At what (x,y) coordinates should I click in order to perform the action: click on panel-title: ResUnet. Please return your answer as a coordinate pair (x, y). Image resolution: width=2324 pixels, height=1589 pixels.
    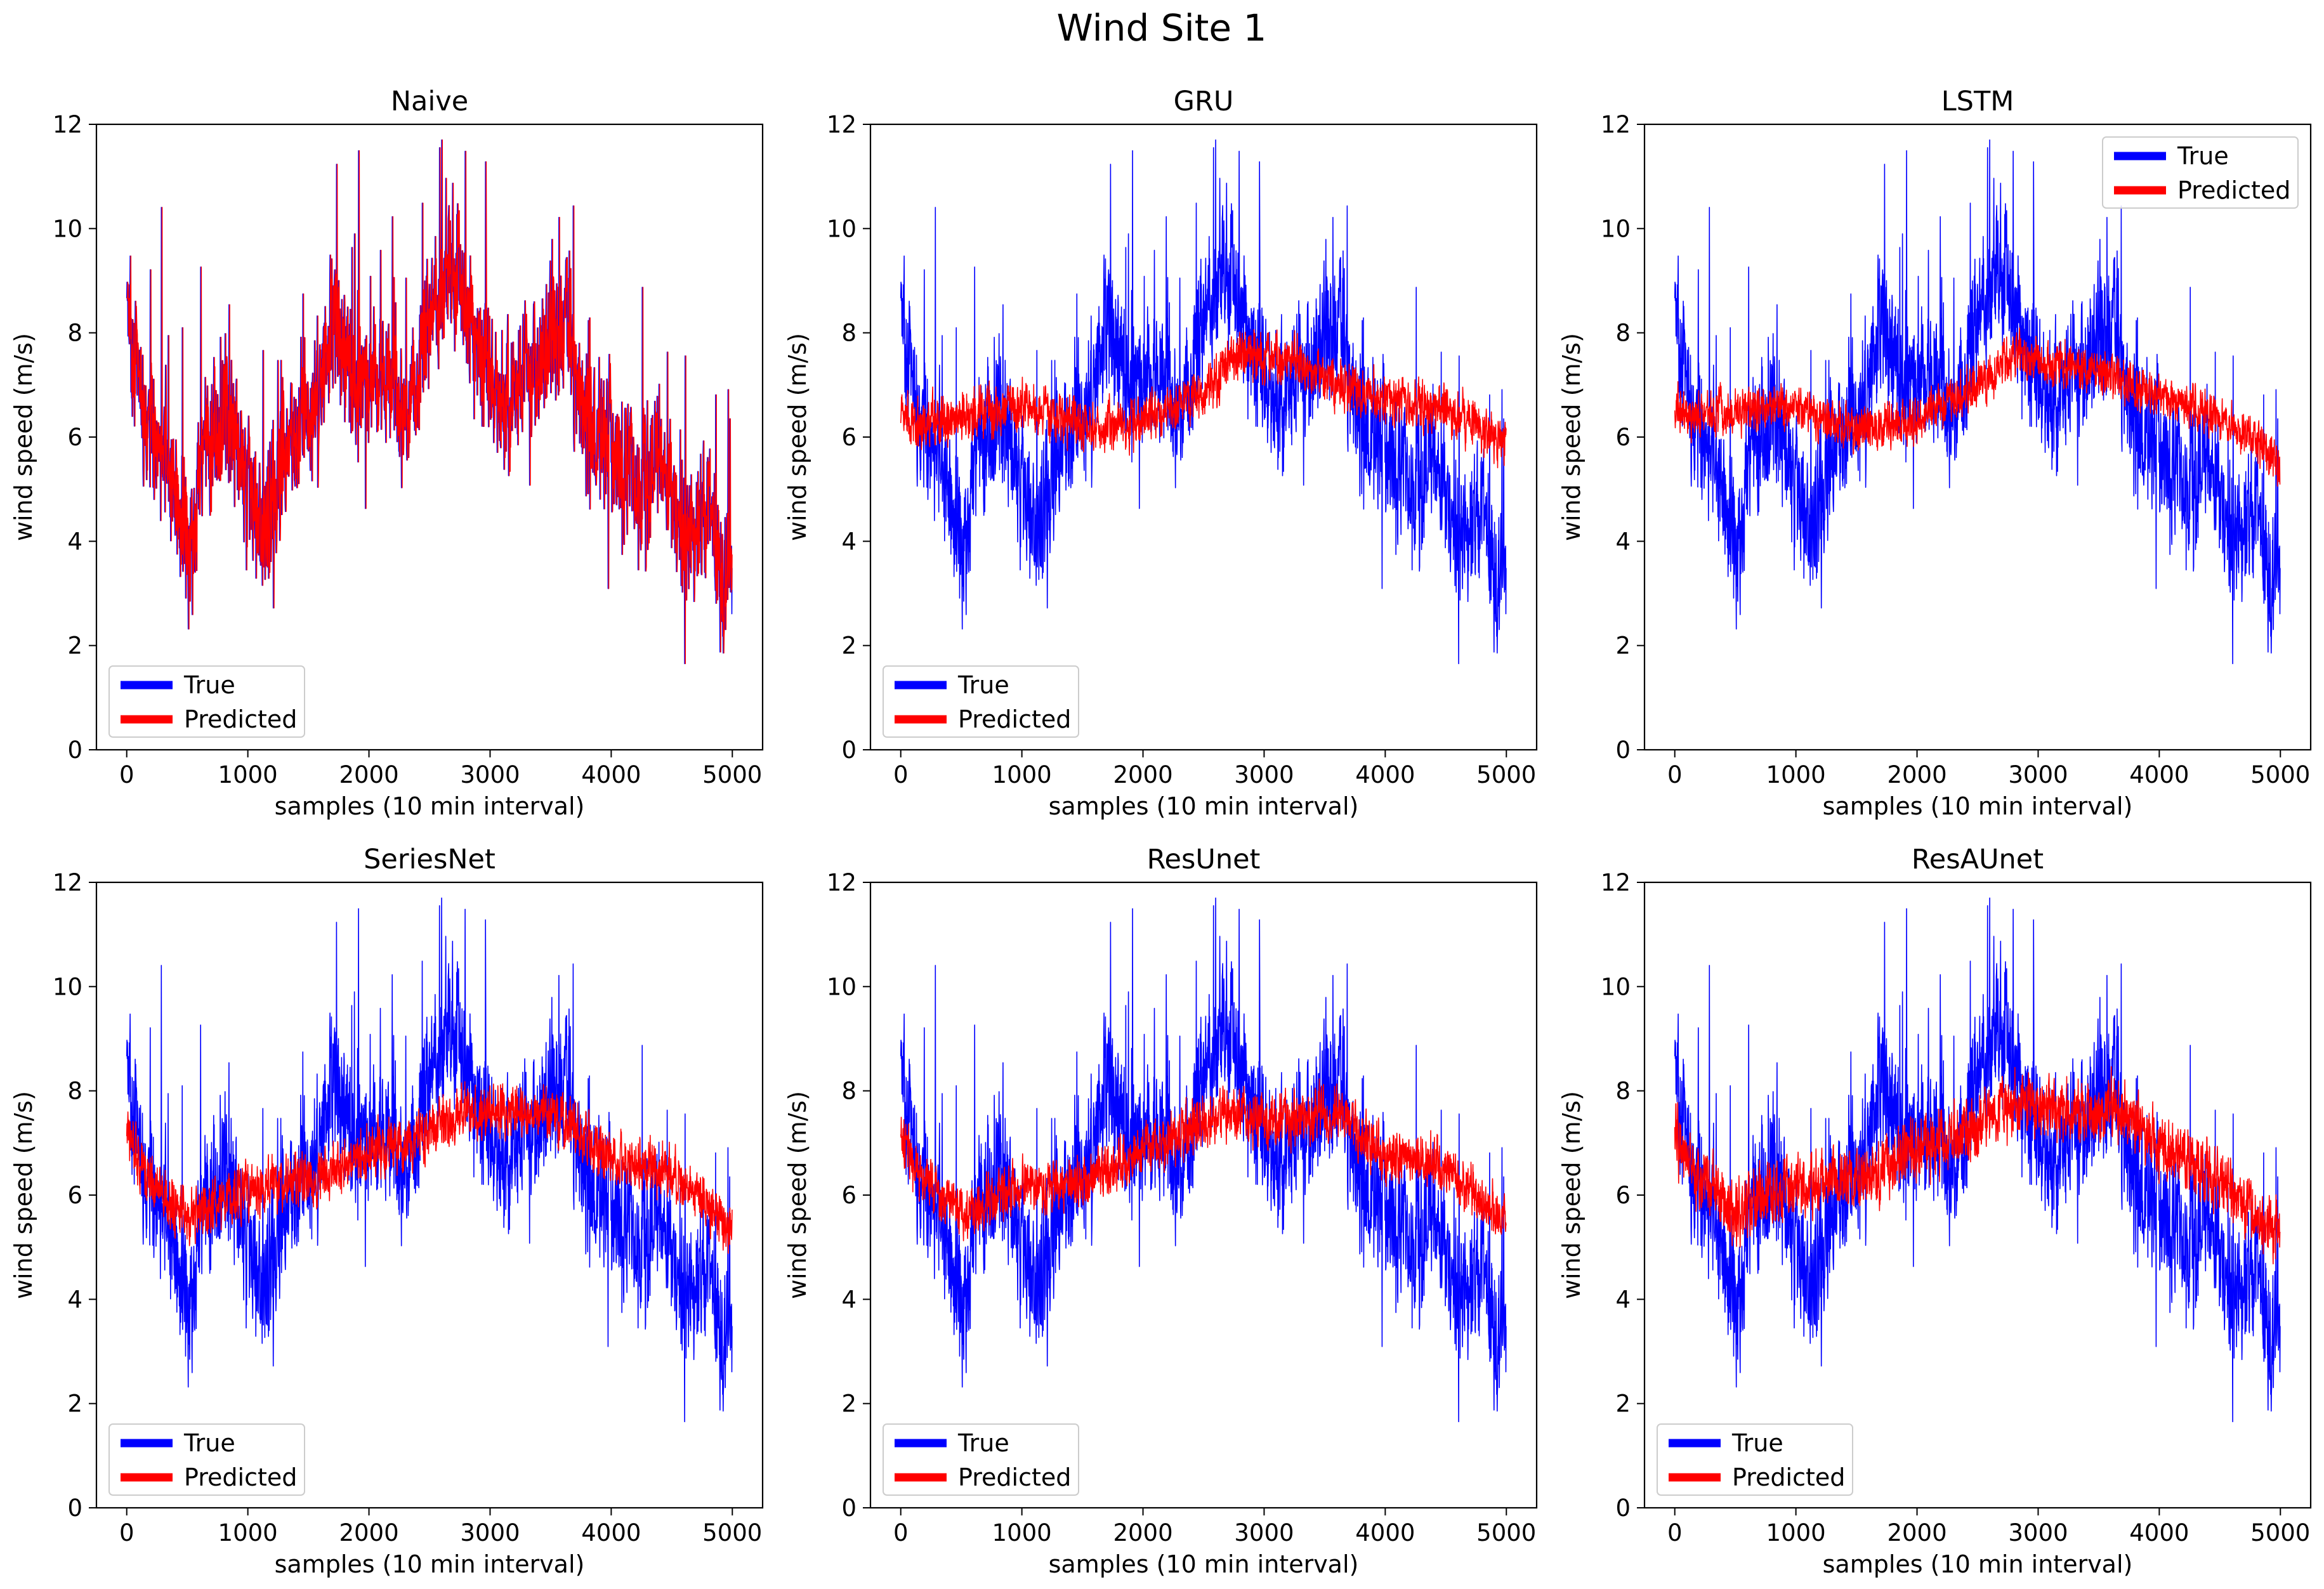
    Looking at the image, I should click on (1204, 859).